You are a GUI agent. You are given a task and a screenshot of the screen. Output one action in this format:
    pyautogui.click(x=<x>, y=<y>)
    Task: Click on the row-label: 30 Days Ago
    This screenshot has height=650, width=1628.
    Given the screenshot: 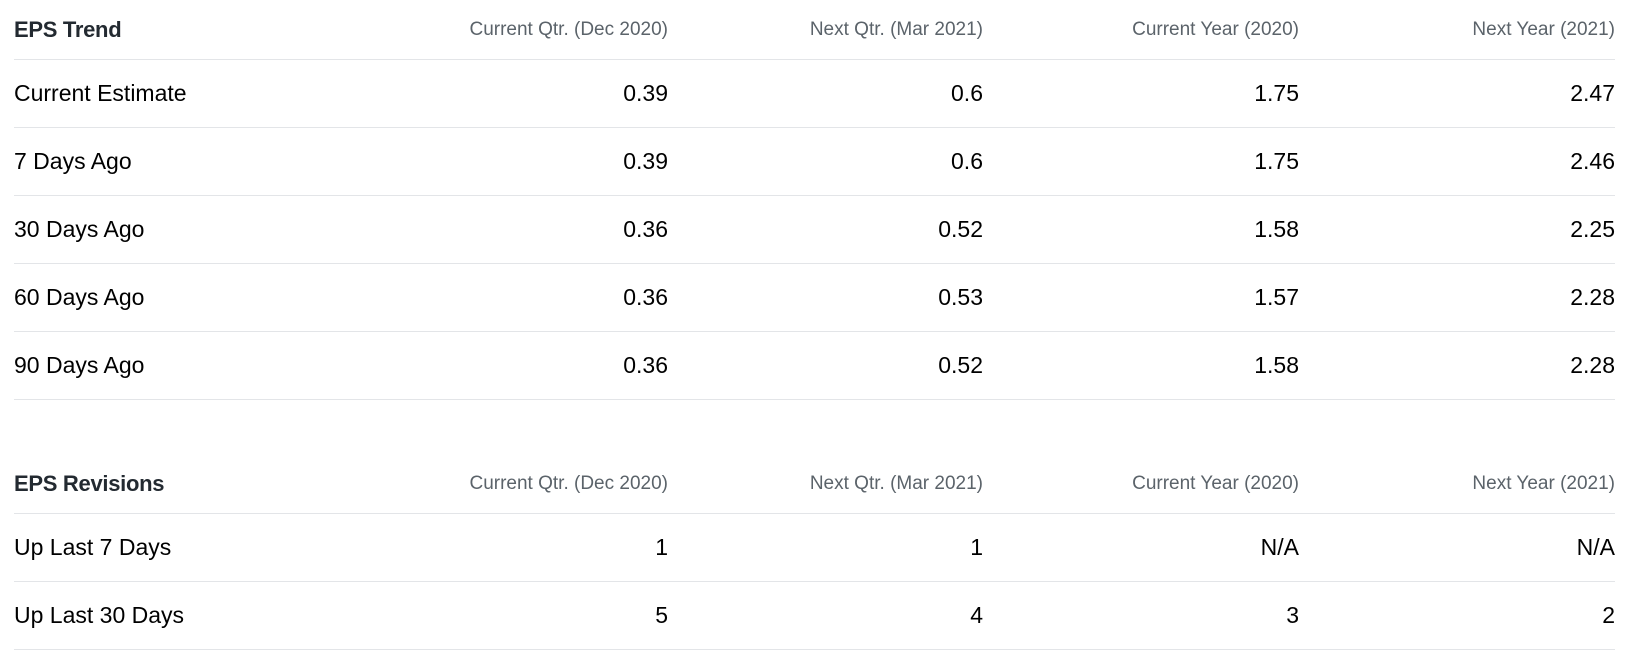 What is the action you would take?
    pyautogui.click(x=176, y=229)
    